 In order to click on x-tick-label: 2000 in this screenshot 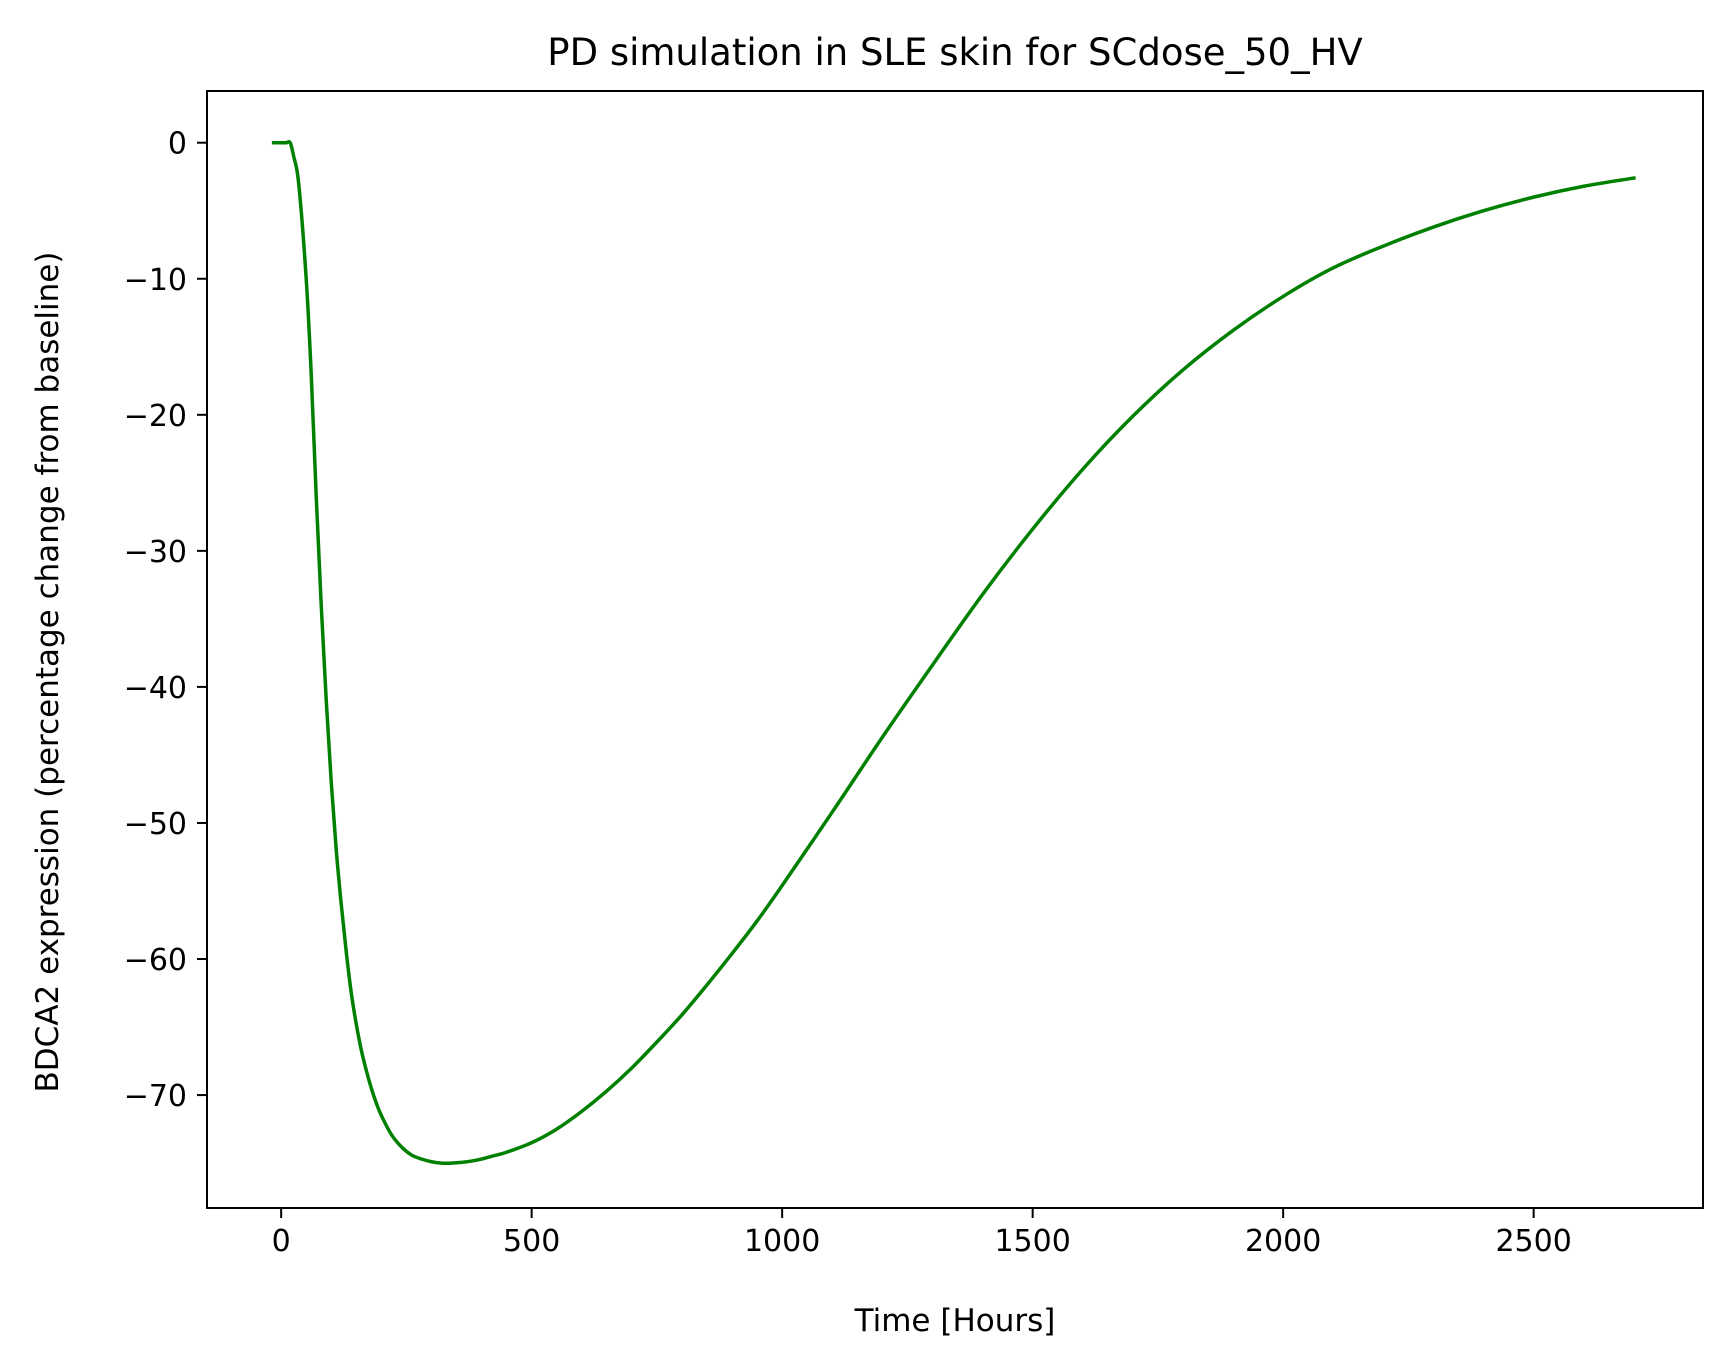, I will do `click(1283, 1241)`.